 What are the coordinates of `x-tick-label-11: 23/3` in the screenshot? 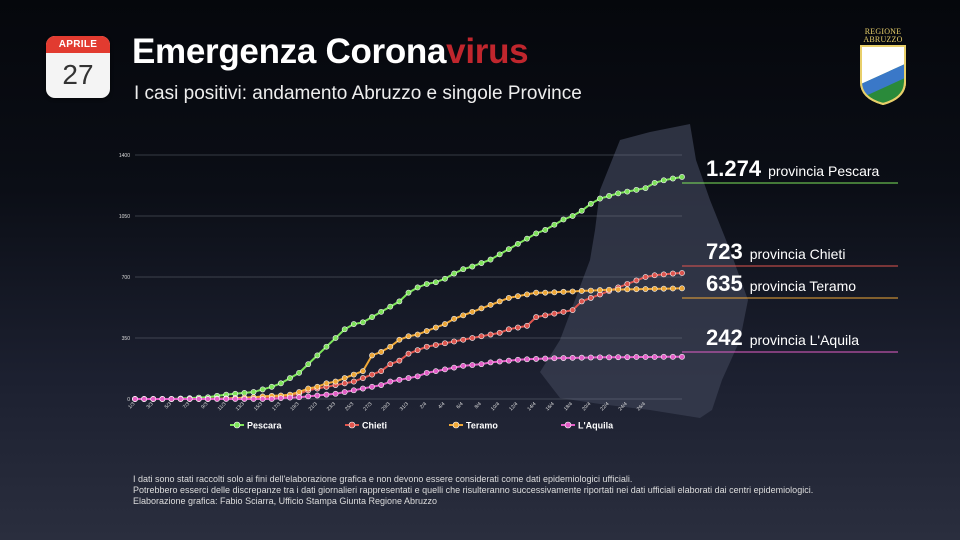 It's located at (331, 406).